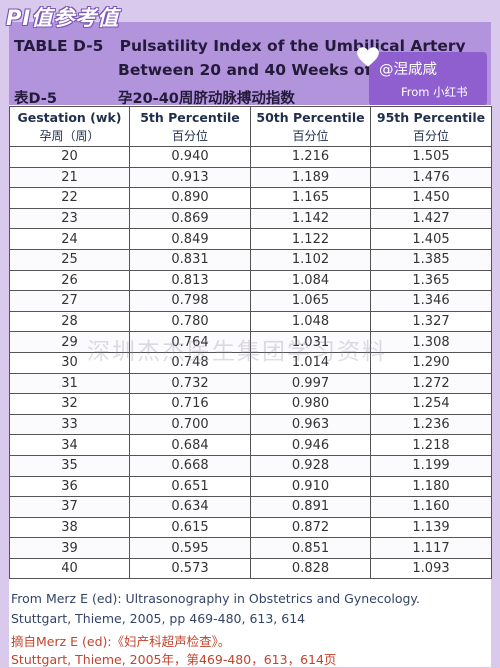 Image resolution: width=500 pixels, height=668 pixels. I want to click on cell-p50: 0.946, so click(310, 445).